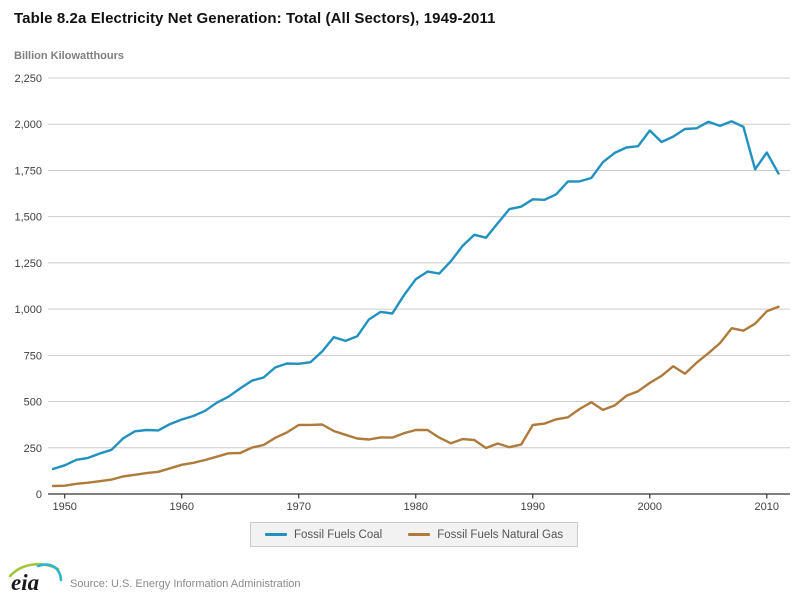  What do you see at coordinates (416, 507) in the screenshot?
I see `x-tick-label-1980: 1980` at bounding box center [416, 507].